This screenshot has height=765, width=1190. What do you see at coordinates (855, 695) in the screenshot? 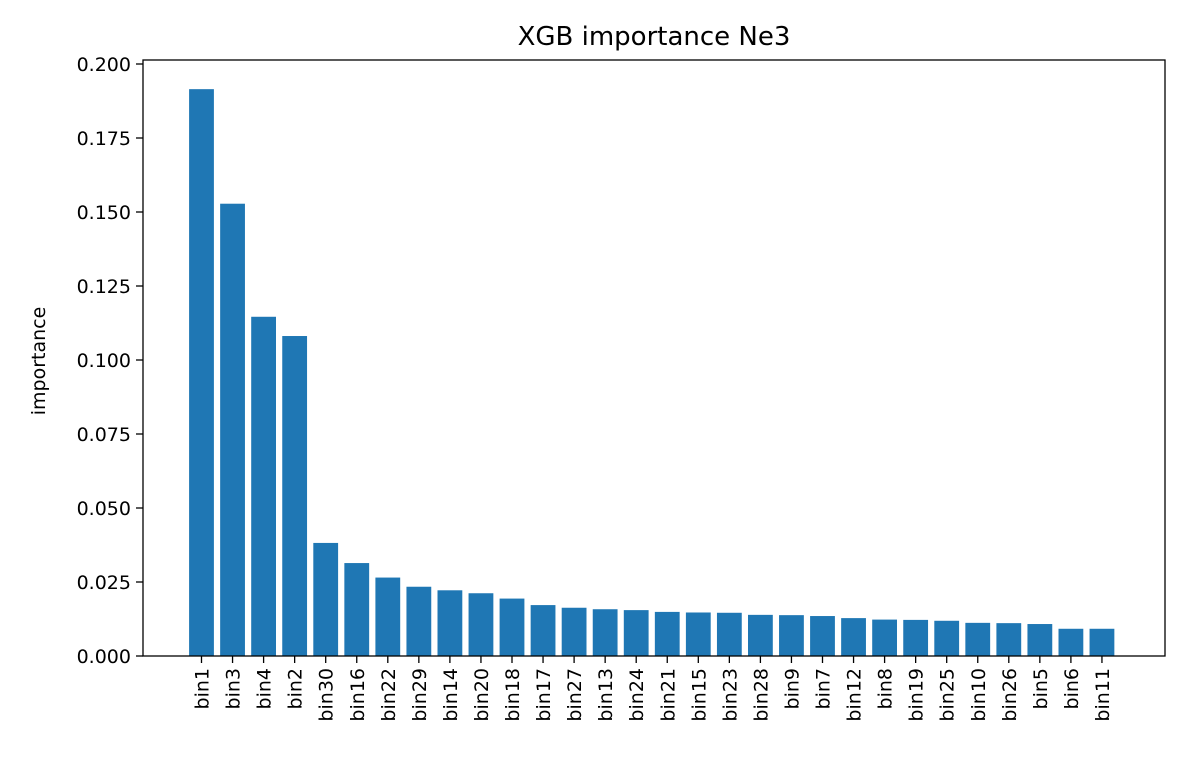
I see `x-tick-label: bin12` at bounding box center [855, 695].